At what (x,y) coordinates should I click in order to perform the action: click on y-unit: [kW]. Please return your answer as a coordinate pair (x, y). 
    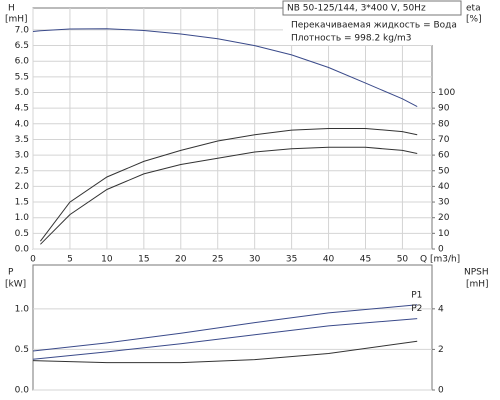
    Looking at the image, I should click on (15, 285).